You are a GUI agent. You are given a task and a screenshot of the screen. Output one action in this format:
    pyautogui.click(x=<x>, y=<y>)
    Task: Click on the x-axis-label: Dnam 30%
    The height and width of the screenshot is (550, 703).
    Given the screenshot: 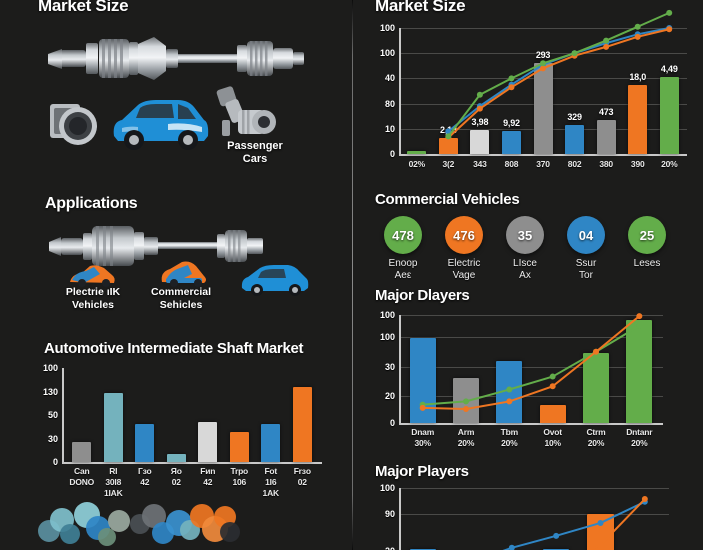 What is the action you would take?
    pyautogui.click(x=422, y=438)
    